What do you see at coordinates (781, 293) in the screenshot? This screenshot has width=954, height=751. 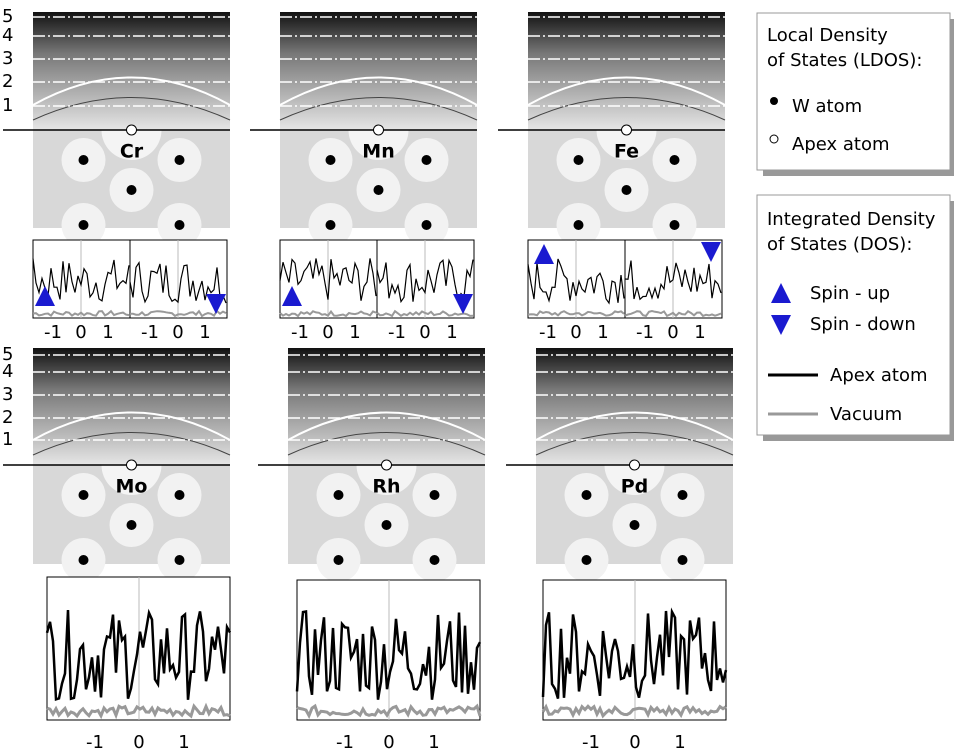 I see `spin-up-marker` at bounding box center [781, 293].